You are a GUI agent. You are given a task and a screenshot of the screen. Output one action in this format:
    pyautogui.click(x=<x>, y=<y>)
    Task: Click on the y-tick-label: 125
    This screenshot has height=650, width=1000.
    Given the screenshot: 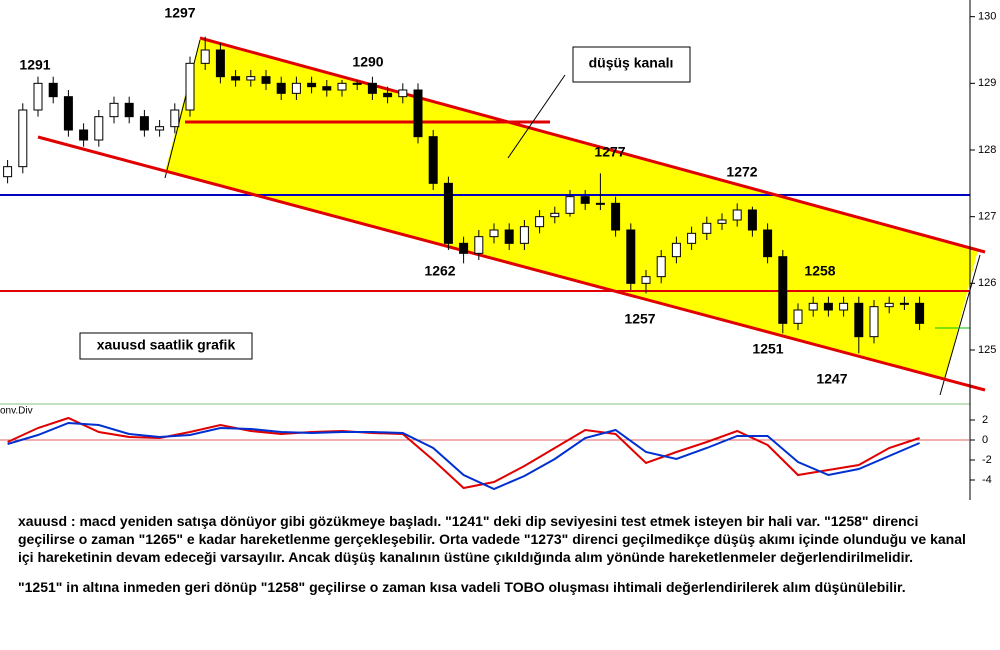 What is the action you would take?
    pyautogui.click(x=987, y=350)
    